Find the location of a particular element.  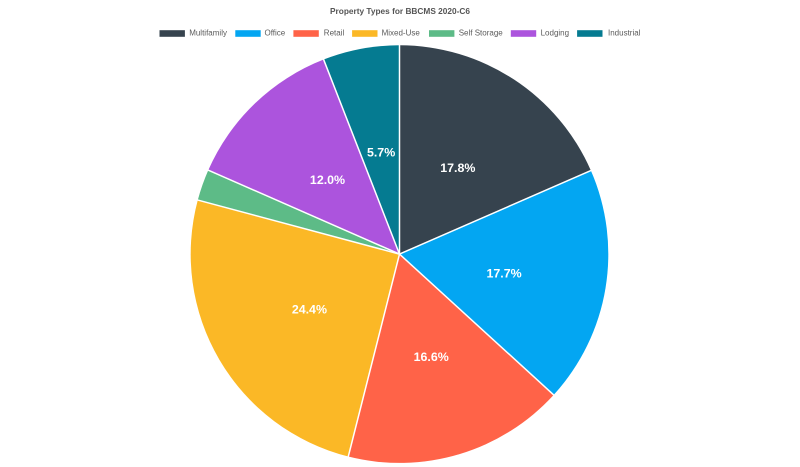

svg-text: Industrial is located at coordinates (624, 33).